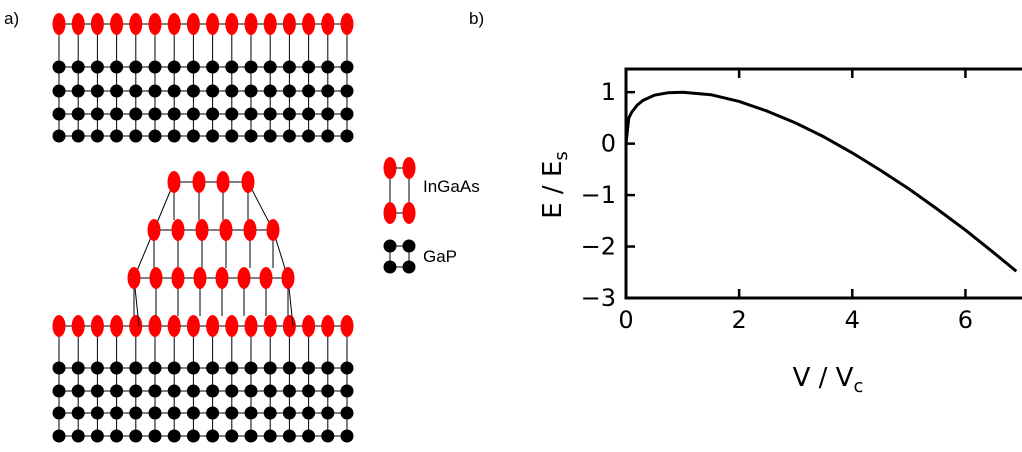 This screenshot has width=1022, height=452. What do you see at coordinates (409, 168) in the screenshot?
I see `ingaas-legend-icon` at bounding box center [409, 168].